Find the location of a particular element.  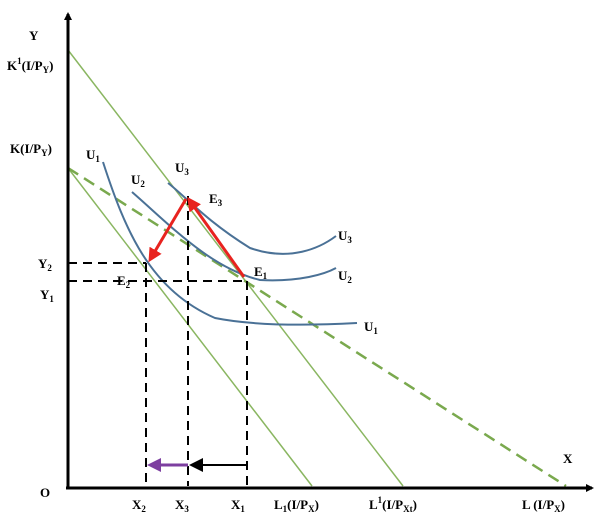

label-lprime: L1(I/PXt) is located at coordinates (393, 504).